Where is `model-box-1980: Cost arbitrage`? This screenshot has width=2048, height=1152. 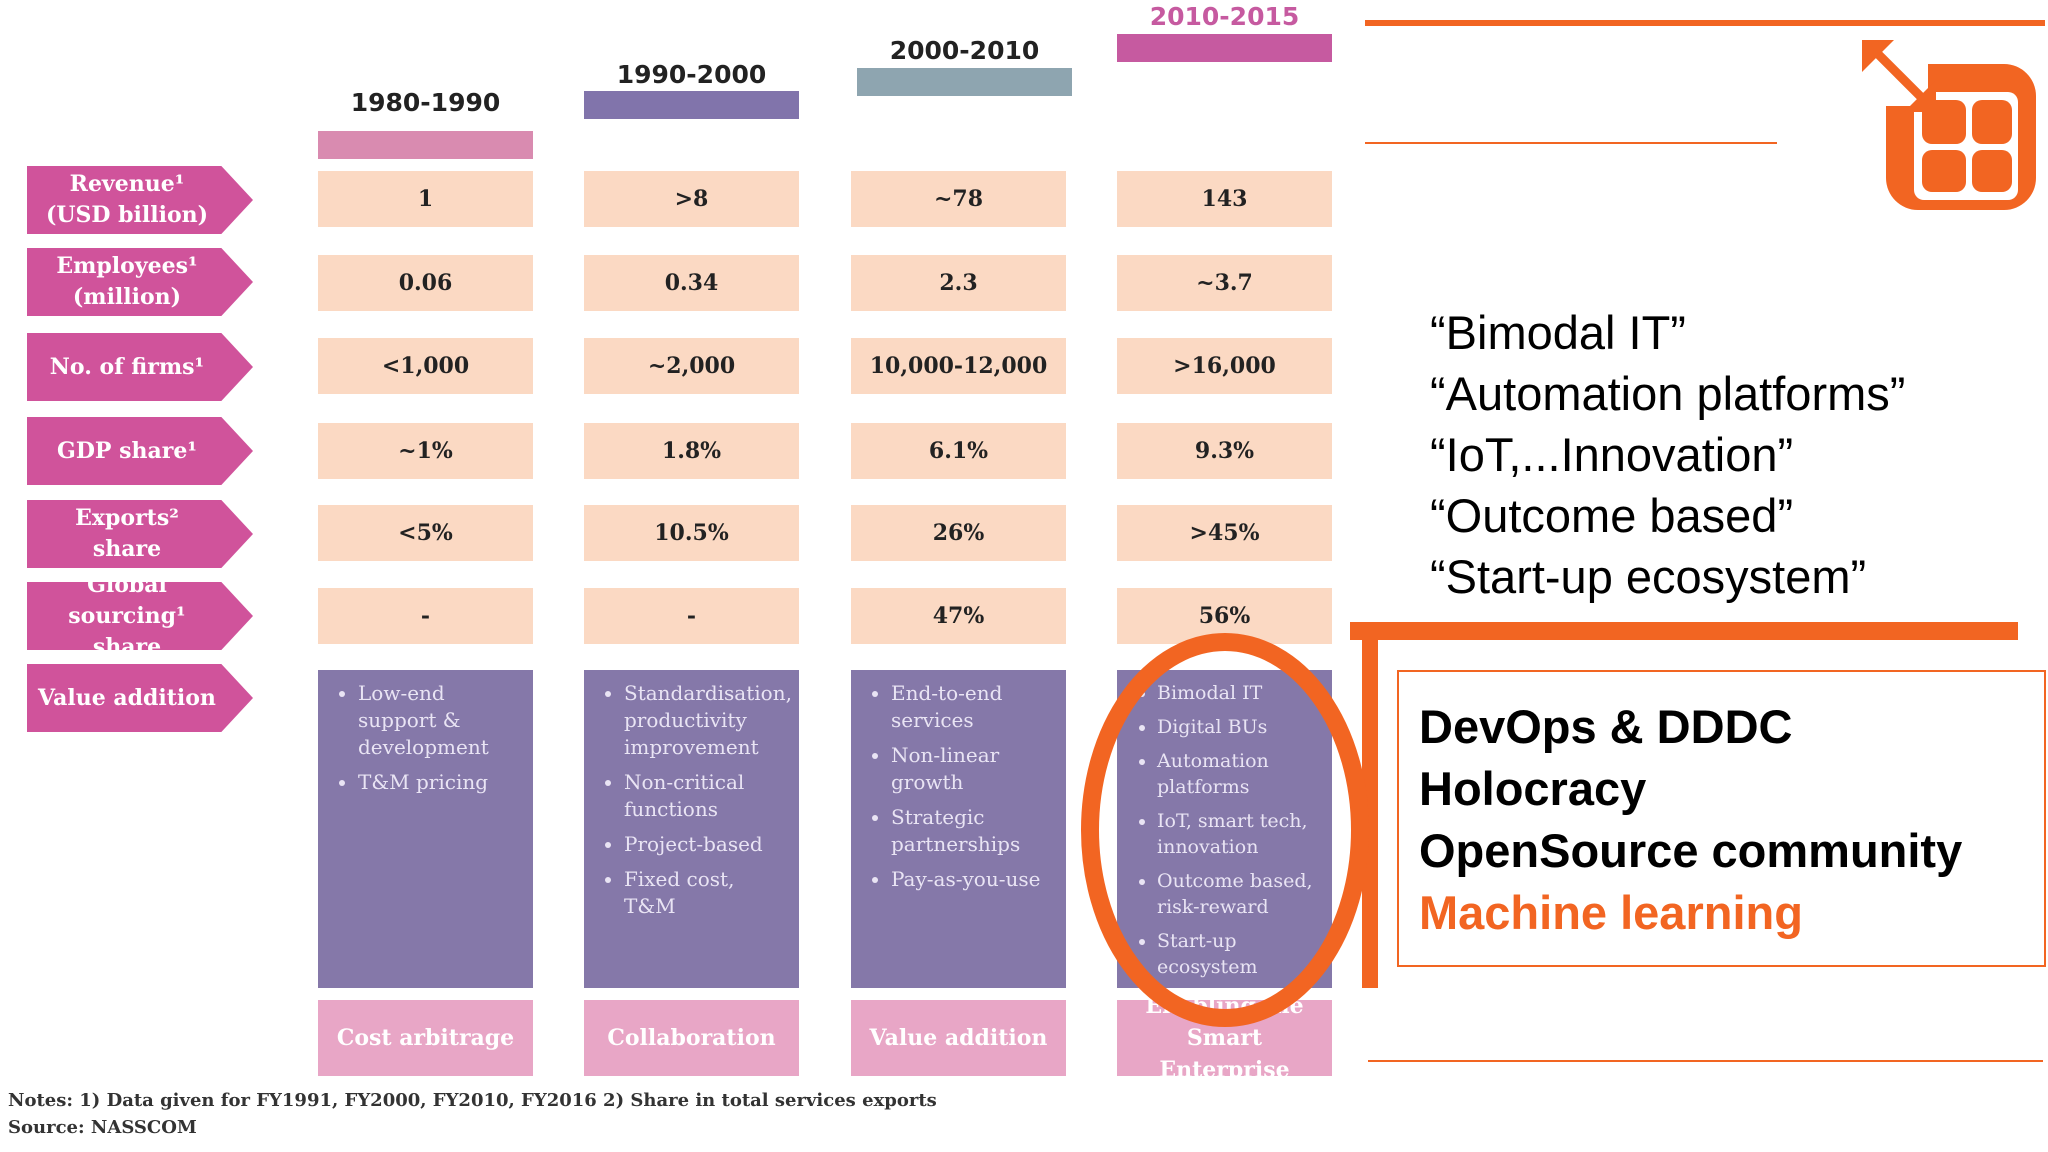 model-box-1980: Cost arbitrage is located at coordinates (425, 1038).